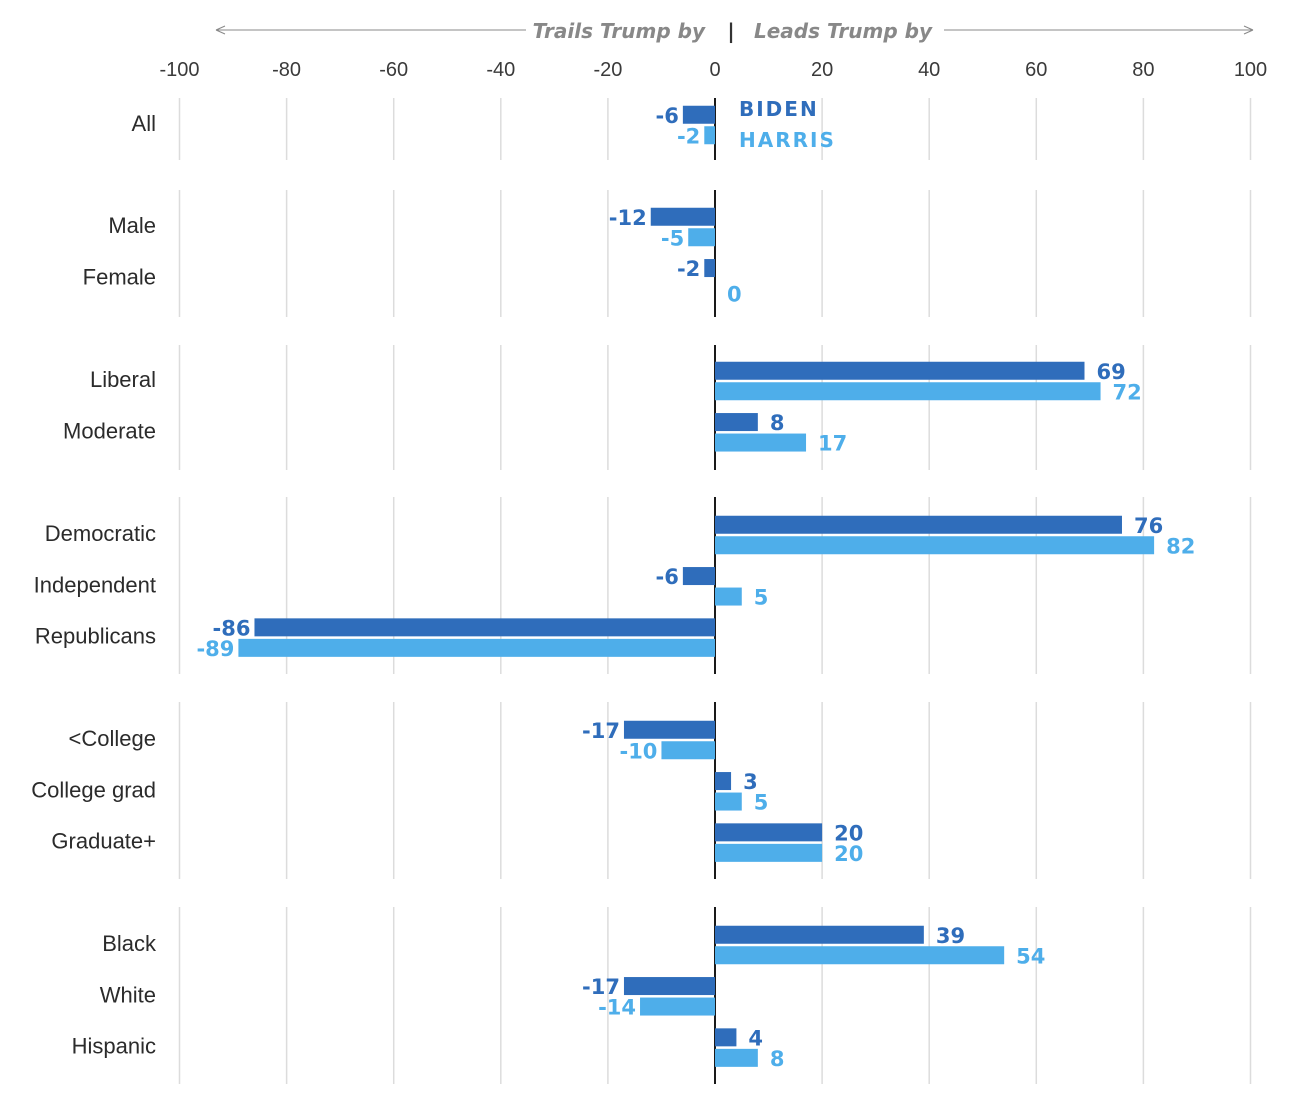 This screenshot has width=1298, height=1098. Describe the element at coordinates (709, 268) in the screenshot. I see `bar-biden-female` at that location.